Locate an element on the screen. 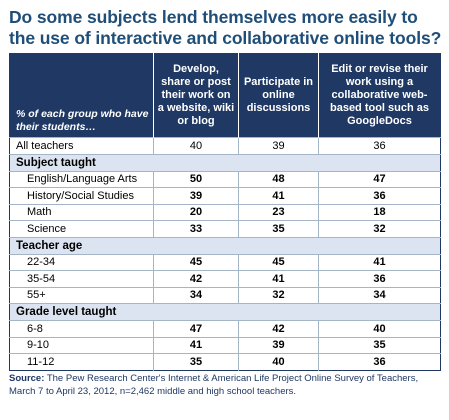 Image resolution: width=449 pixels, height=420 pixels. table-row: All teachers 40 39 36 is located at coordinates (225, 145).